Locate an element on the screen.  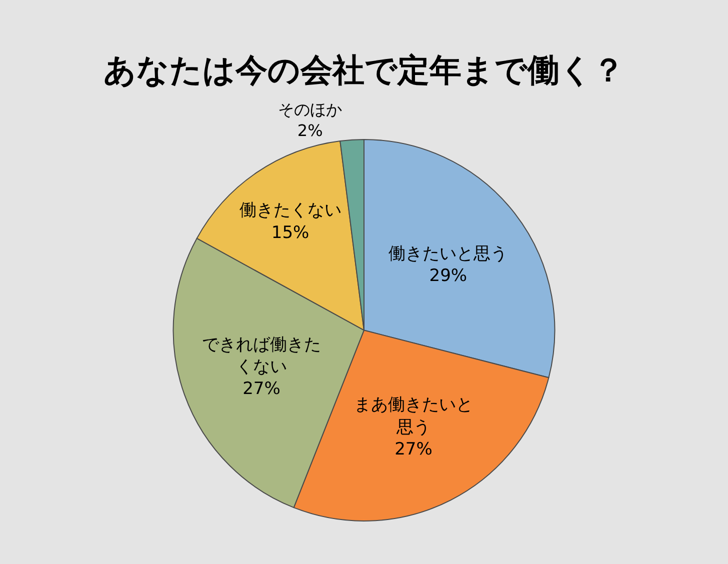
chart-title: あなたは今の会社で定年まで働く？ is located at coordinates (364, 70).